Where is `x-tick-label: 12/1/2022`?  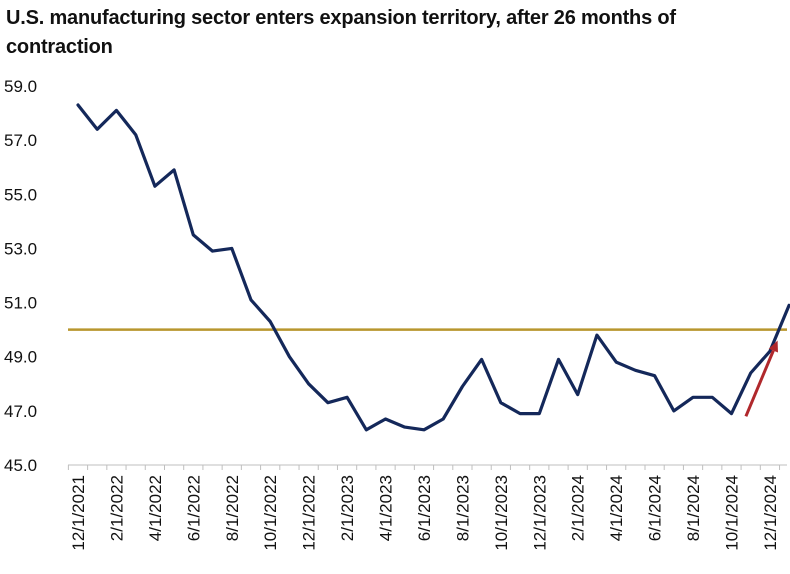 x-tick-label: 12/1/2022 is located at coordinates (309, 513).